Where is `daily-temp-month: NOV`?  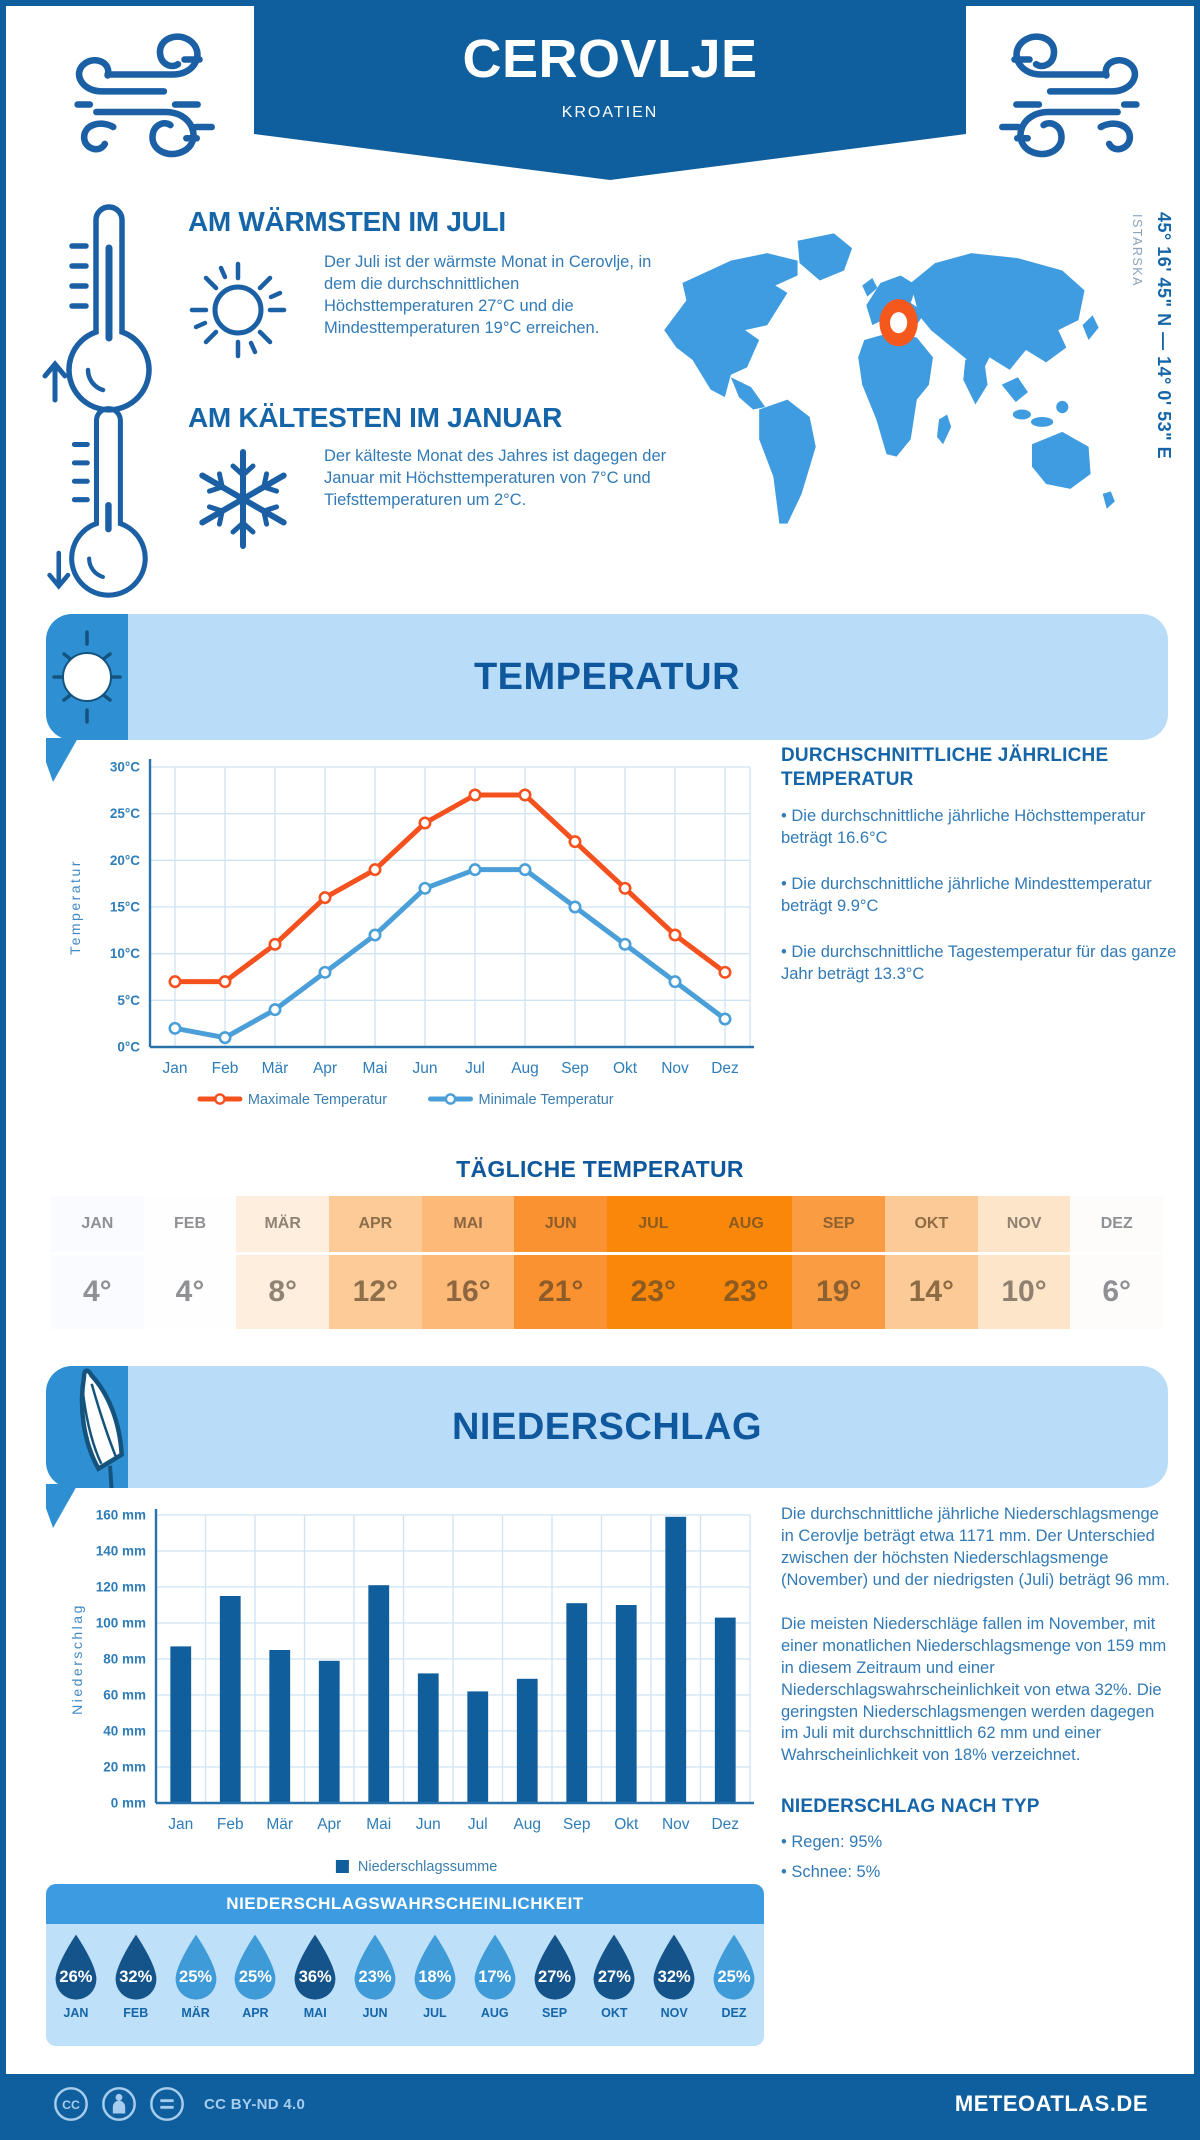 daily-temp-month: NOV is located at coordinates (1024, 1225).